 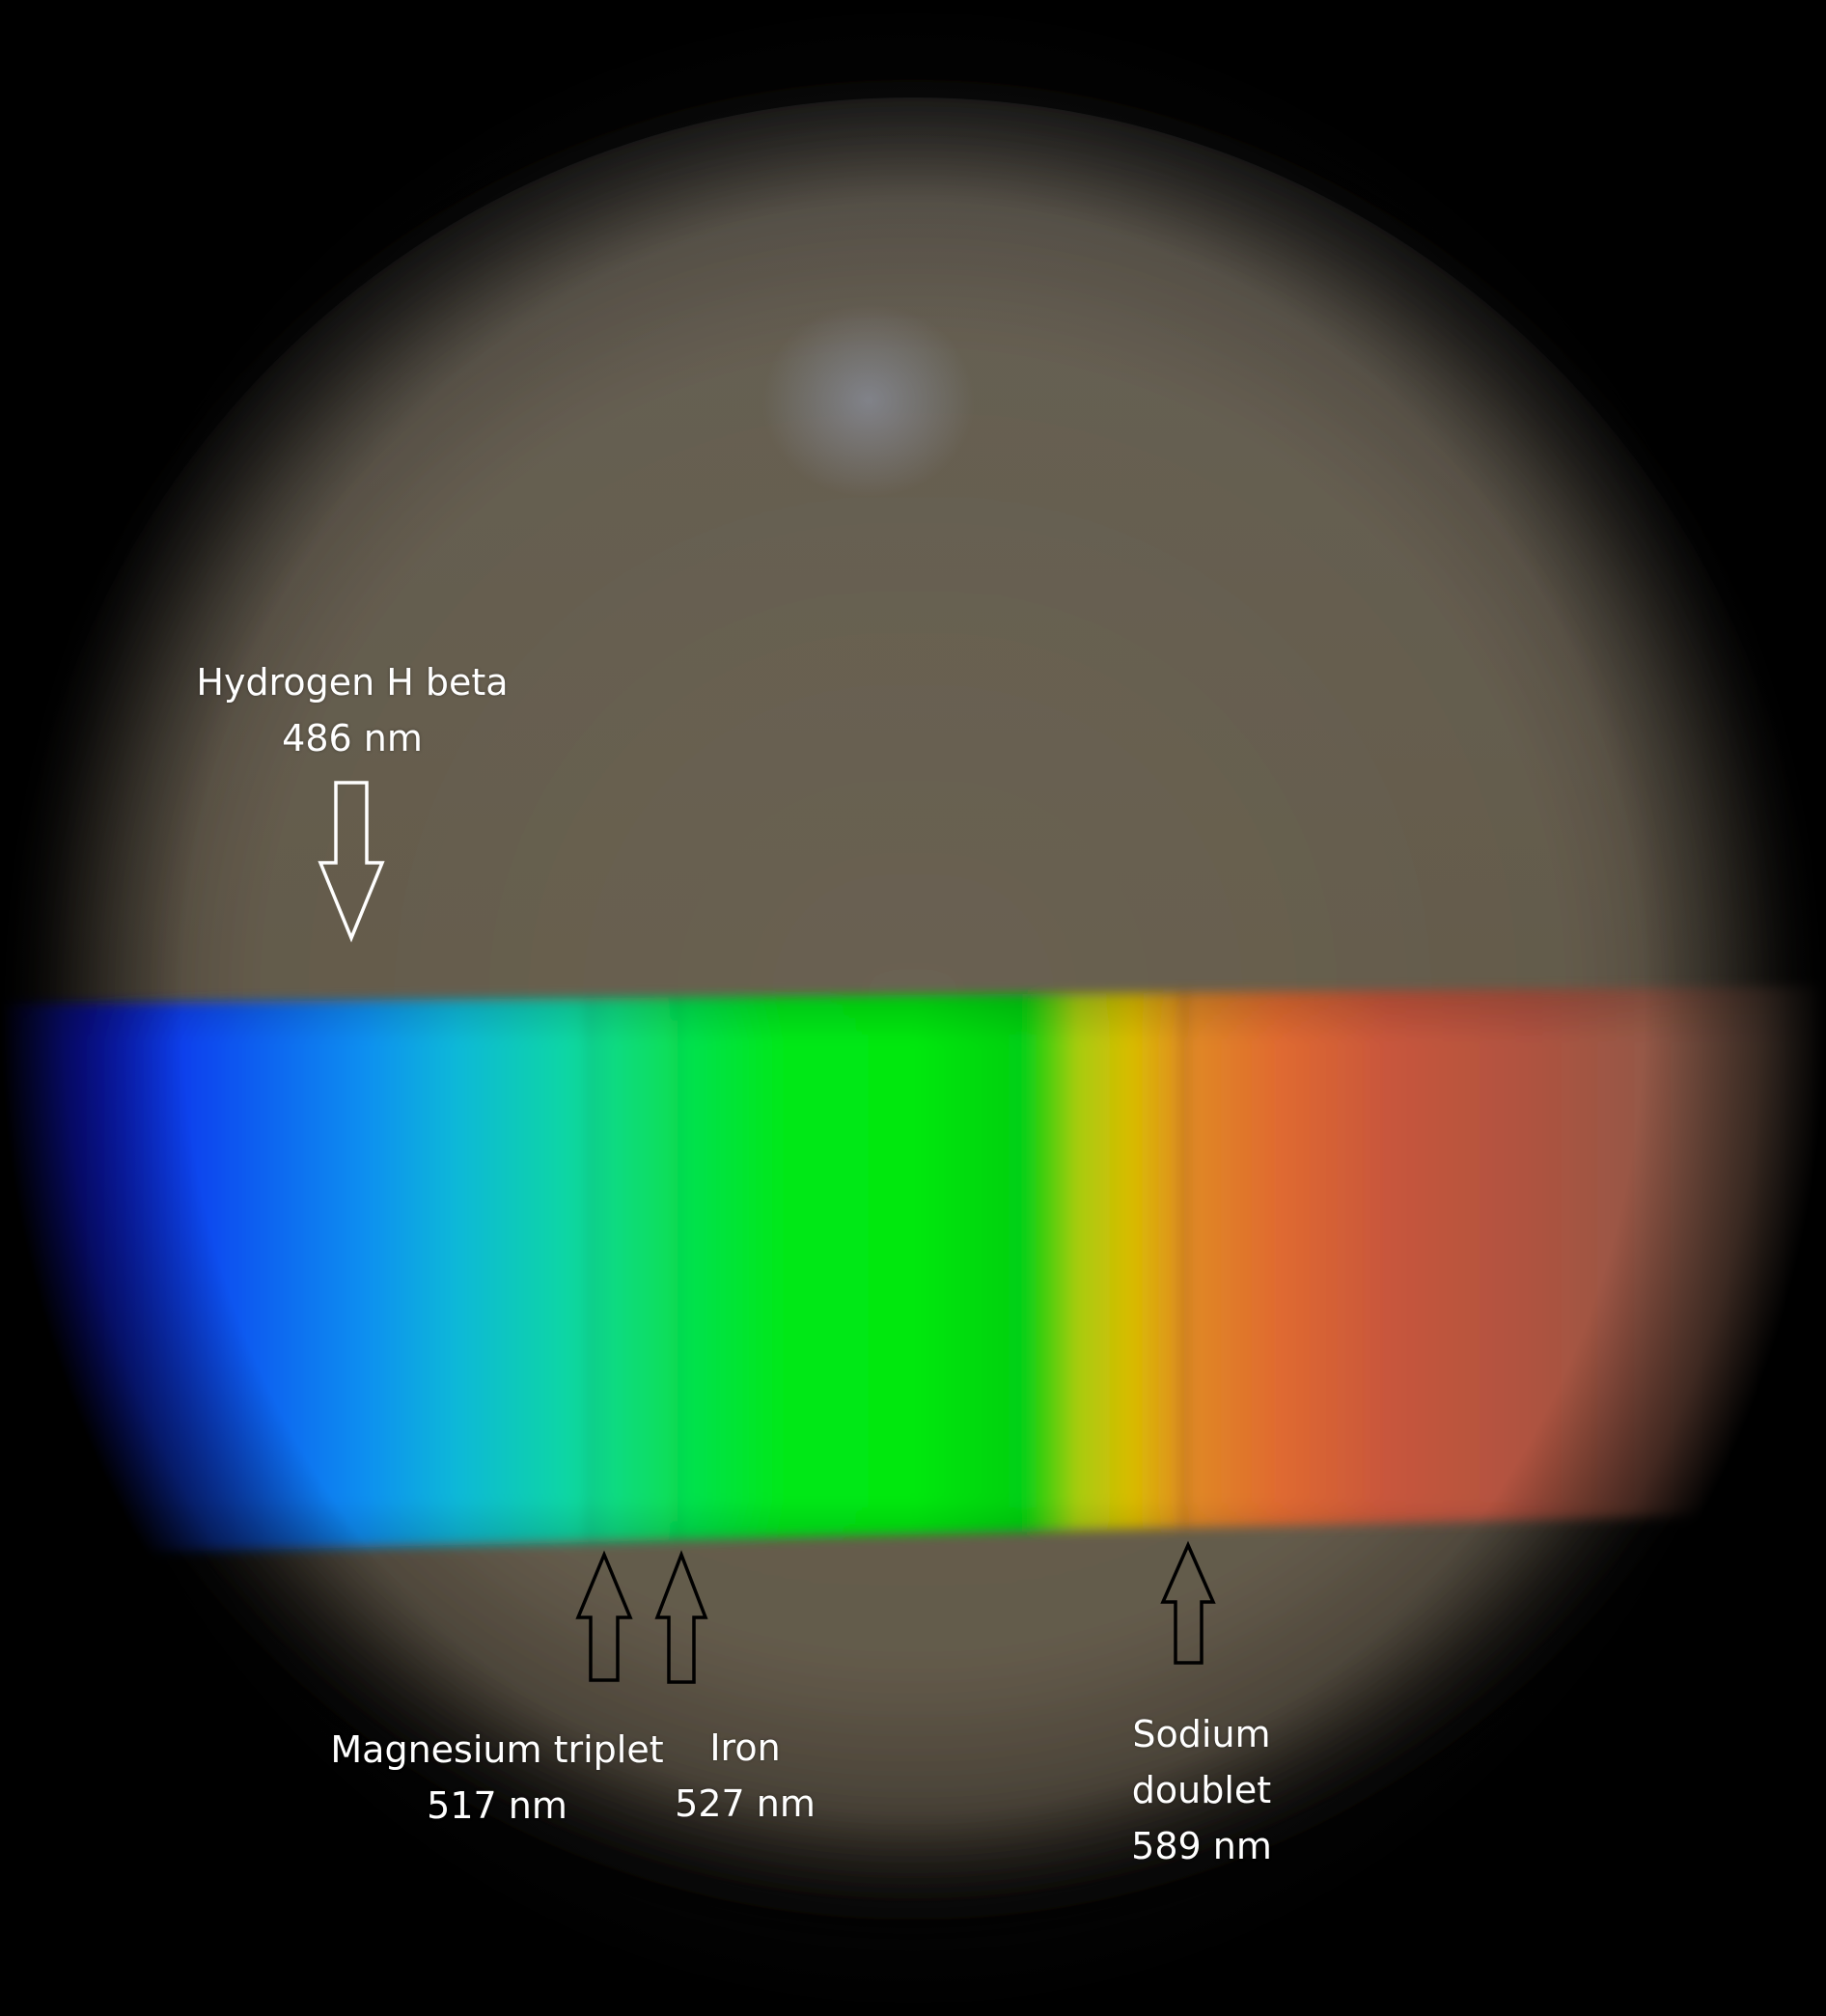 What do you see at coordinates (497, 1805) in the screenshot?
I see `magnesium-wavelength: 517 nm` at bounding box center [497, 1805].